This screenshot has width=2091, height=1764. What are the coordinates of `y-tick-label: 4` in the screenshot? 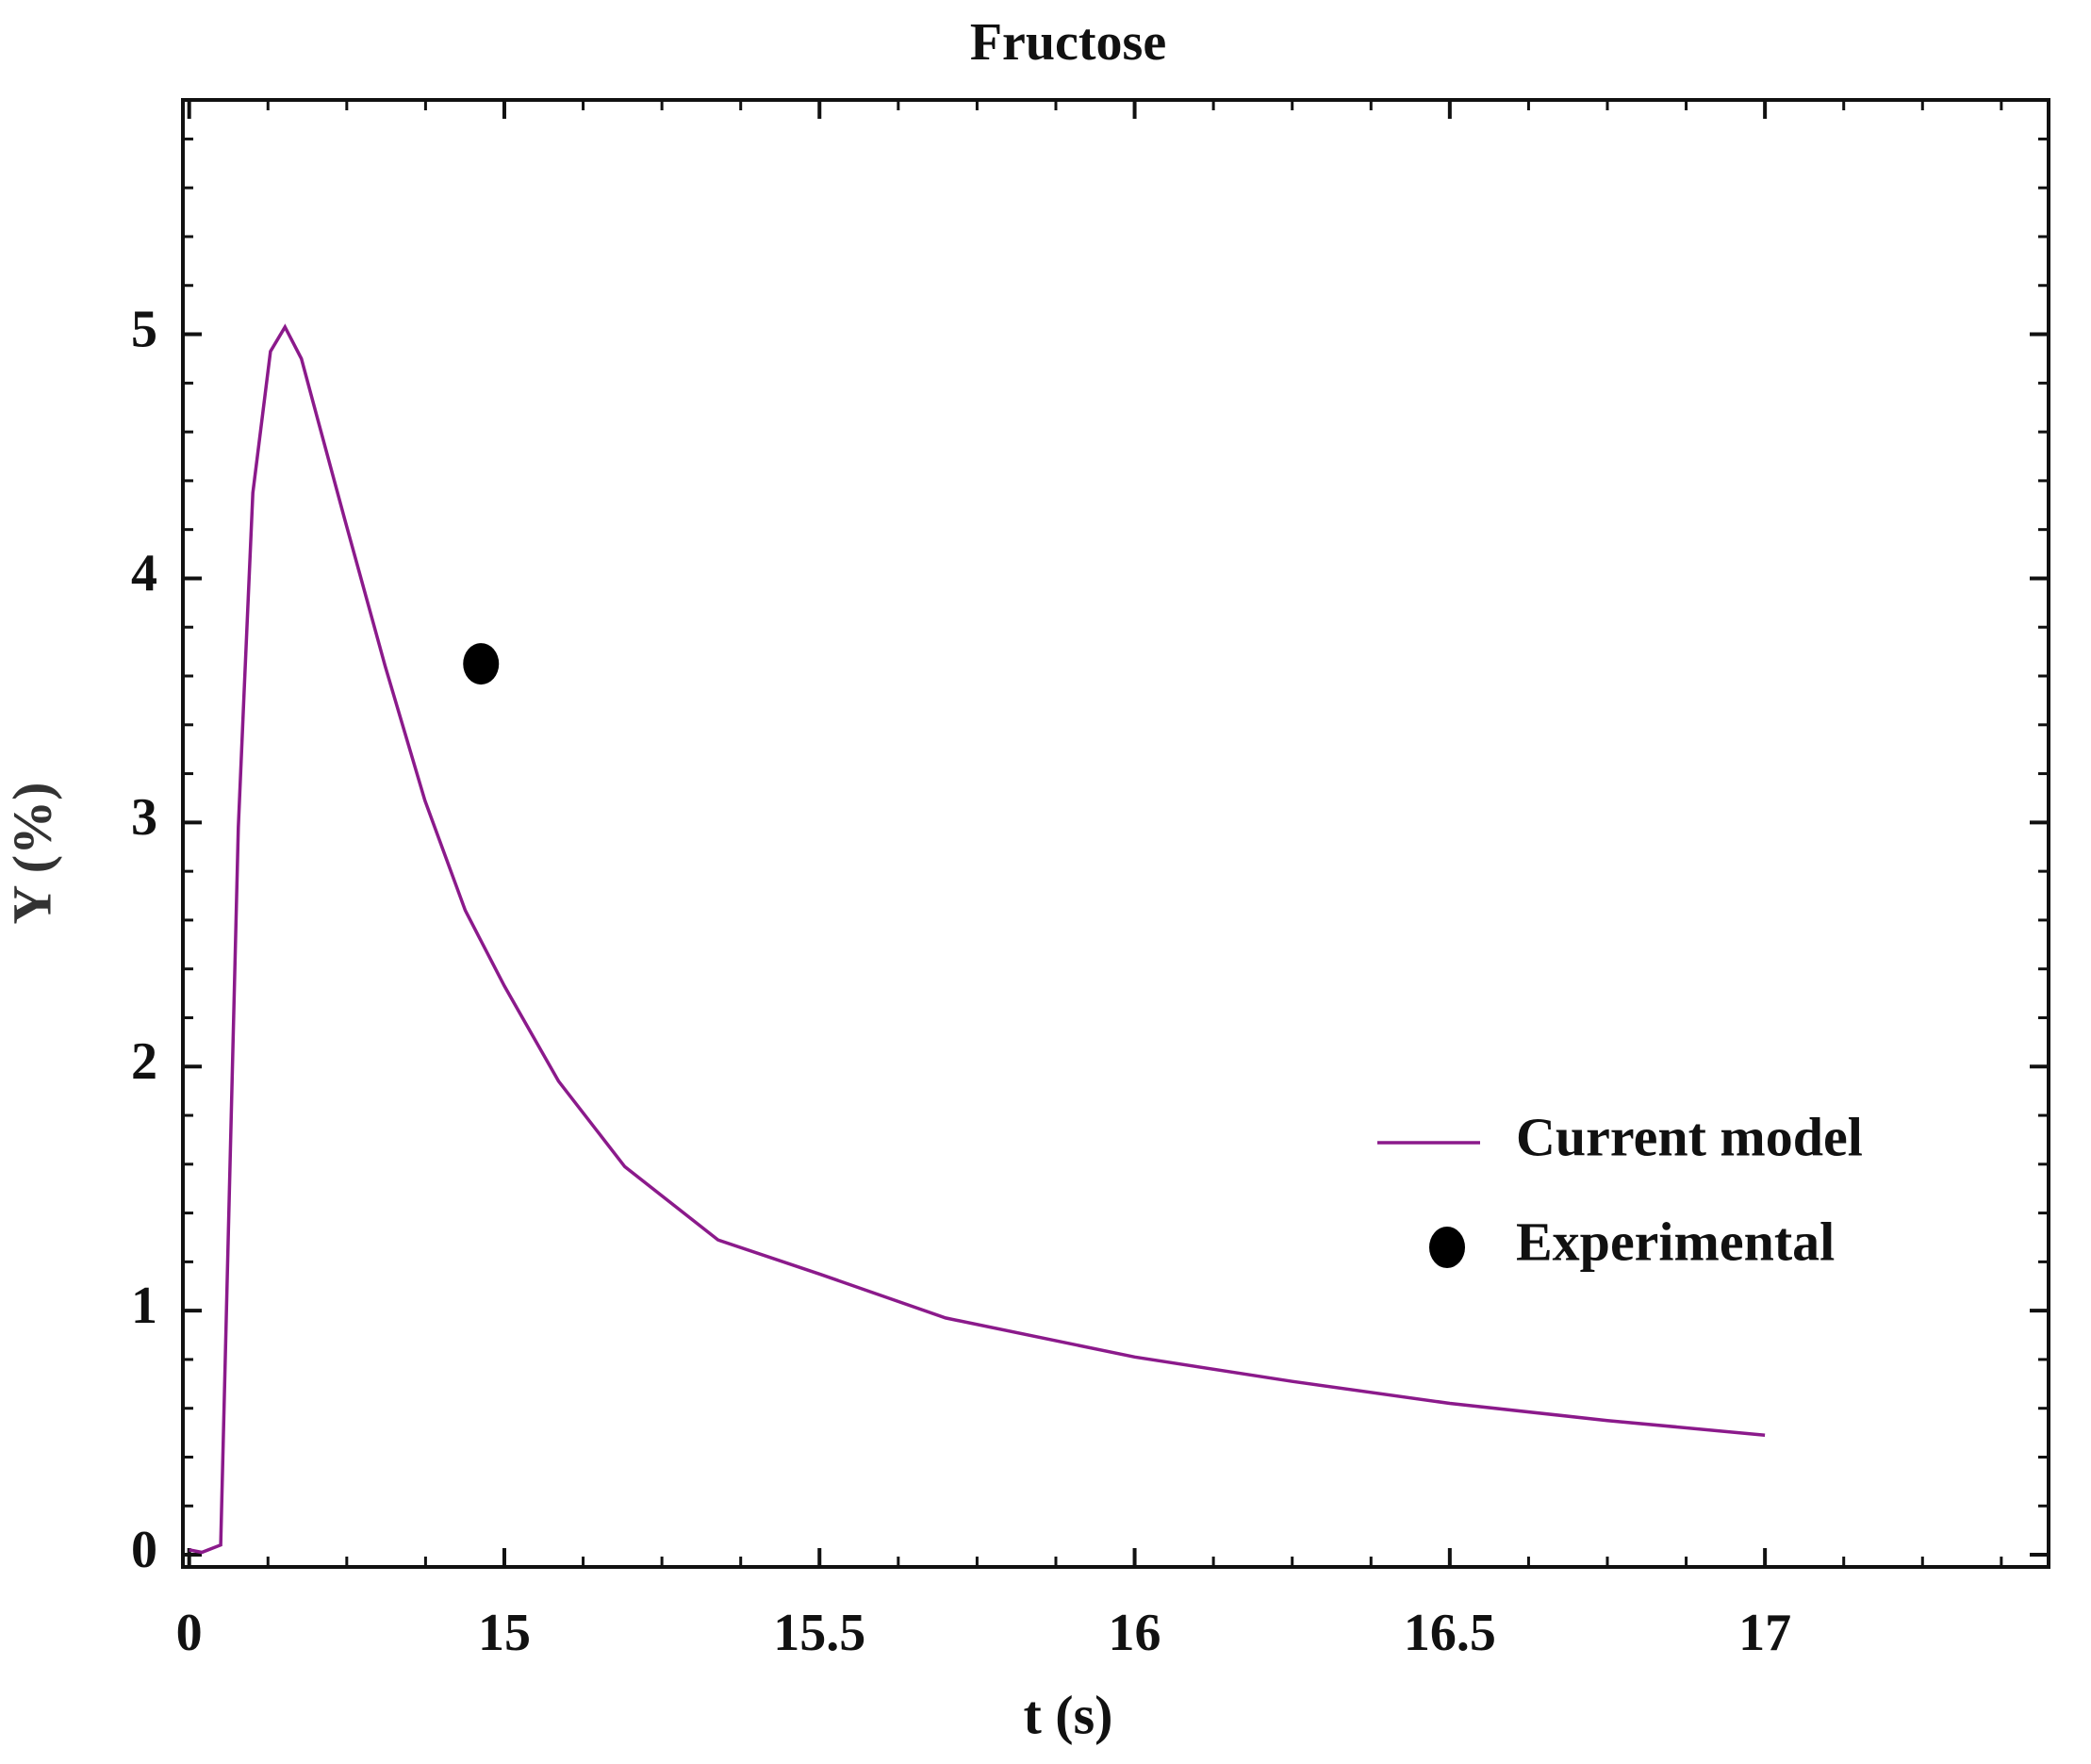 It's located at (144, 573).